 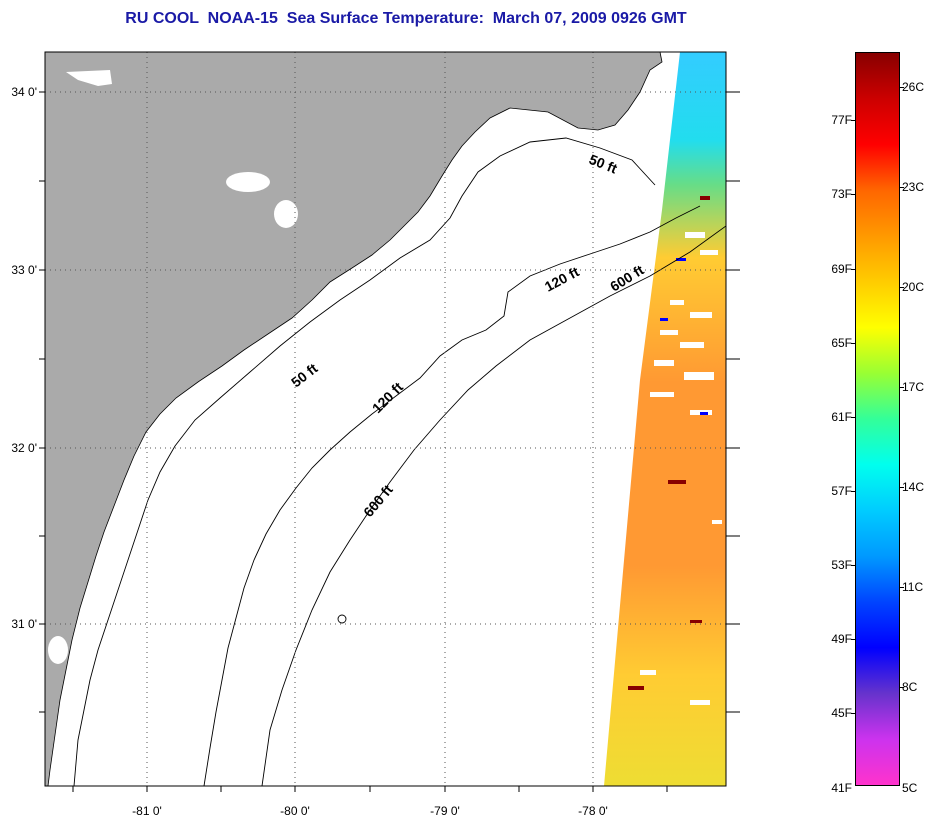 I want to click on colorbar-label-20C: 20C, so click(x=913, y=287).